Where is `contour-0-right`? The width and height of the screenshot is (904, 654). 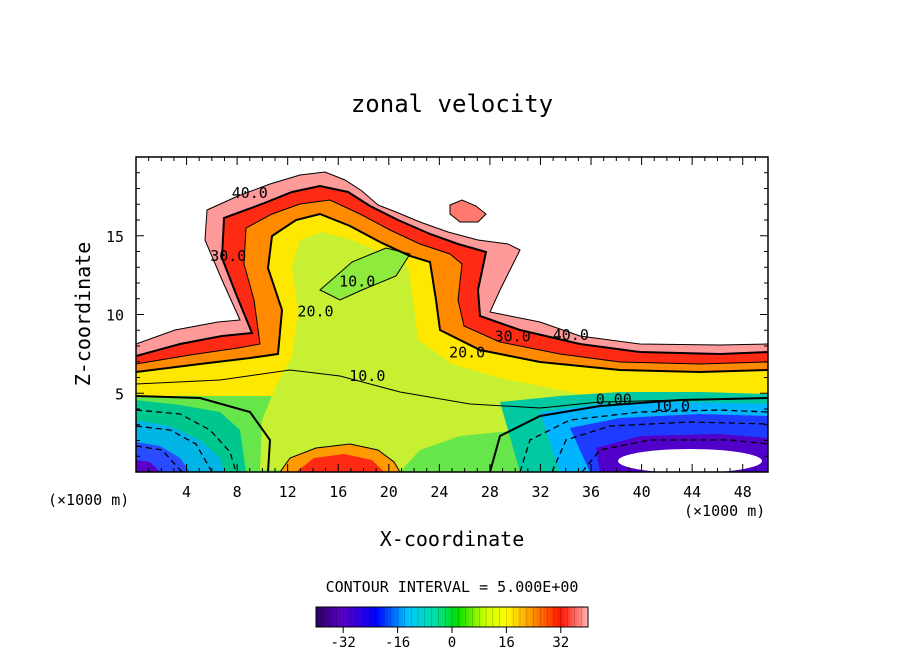 contour-0-right is located at coordinates (628, 434).